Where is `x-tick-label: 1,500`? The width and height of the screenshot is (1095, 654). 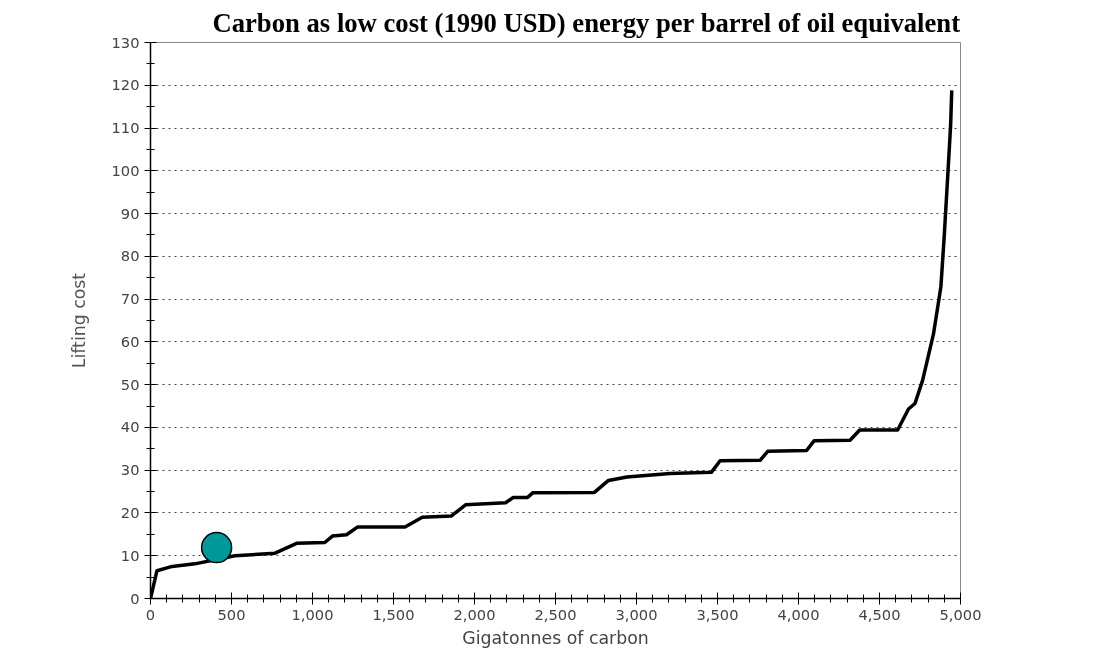 x-tick-label: 1,500 is located at coordinates (393, 614).